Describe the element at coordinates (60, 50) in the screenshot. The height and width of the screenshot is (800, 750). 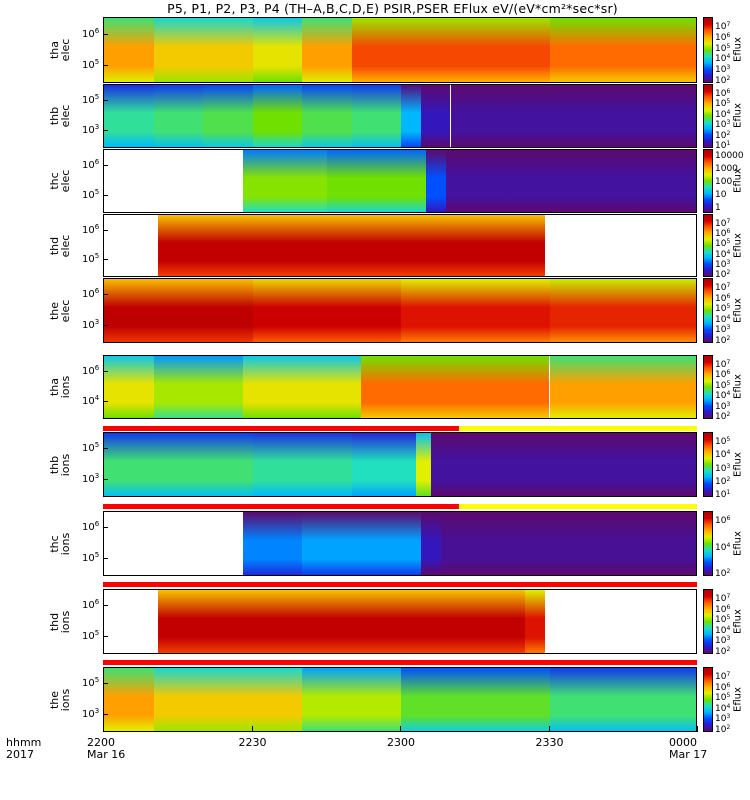
I see `panel-ylabel: tha elec` at that location.